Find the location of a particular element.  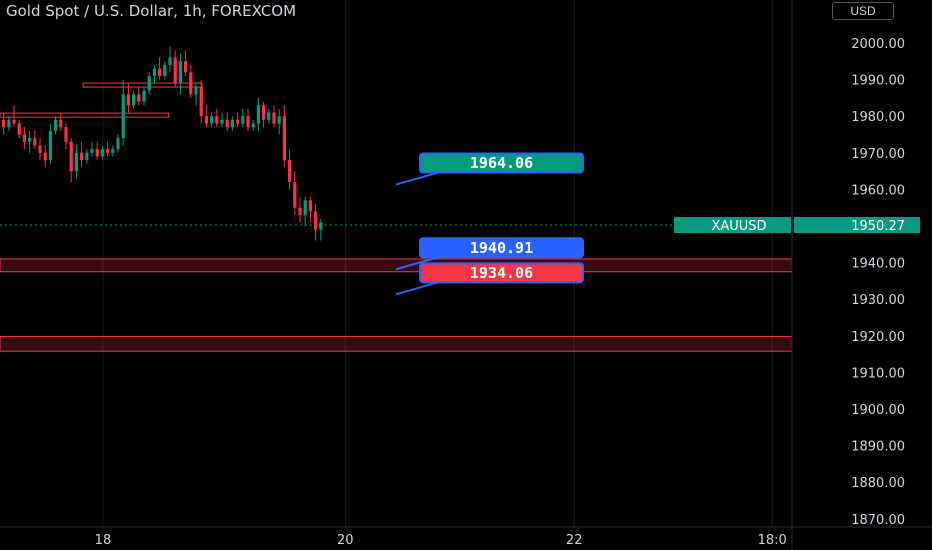

callout-label: 1940.91 is located at coordinates (501, 248).